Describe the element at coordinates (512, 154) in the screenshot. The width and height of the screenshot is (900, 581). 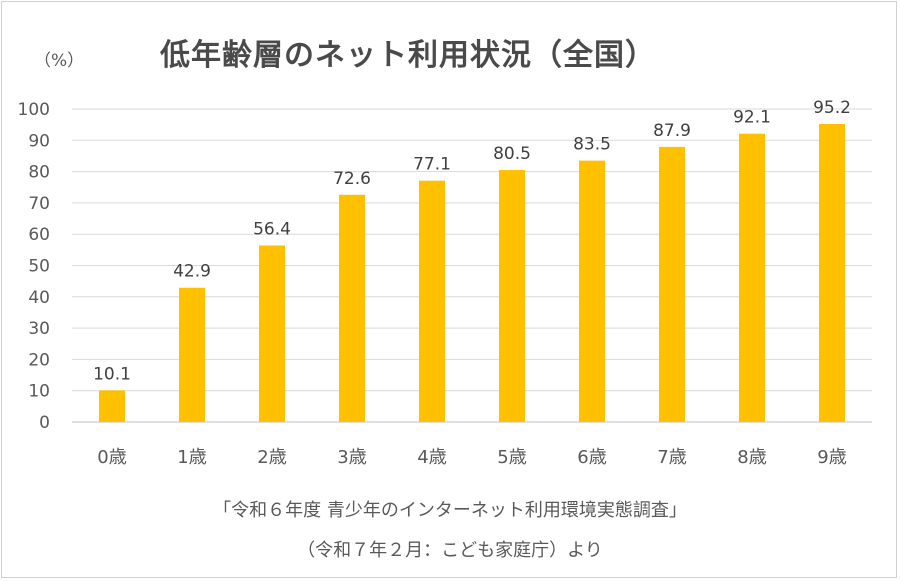
I see `data-label: 80.5` at that location.